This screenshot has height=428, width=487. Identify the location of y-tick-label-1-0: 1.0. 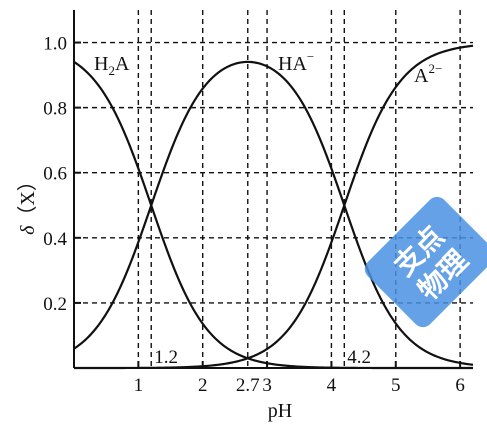
(55, 44).